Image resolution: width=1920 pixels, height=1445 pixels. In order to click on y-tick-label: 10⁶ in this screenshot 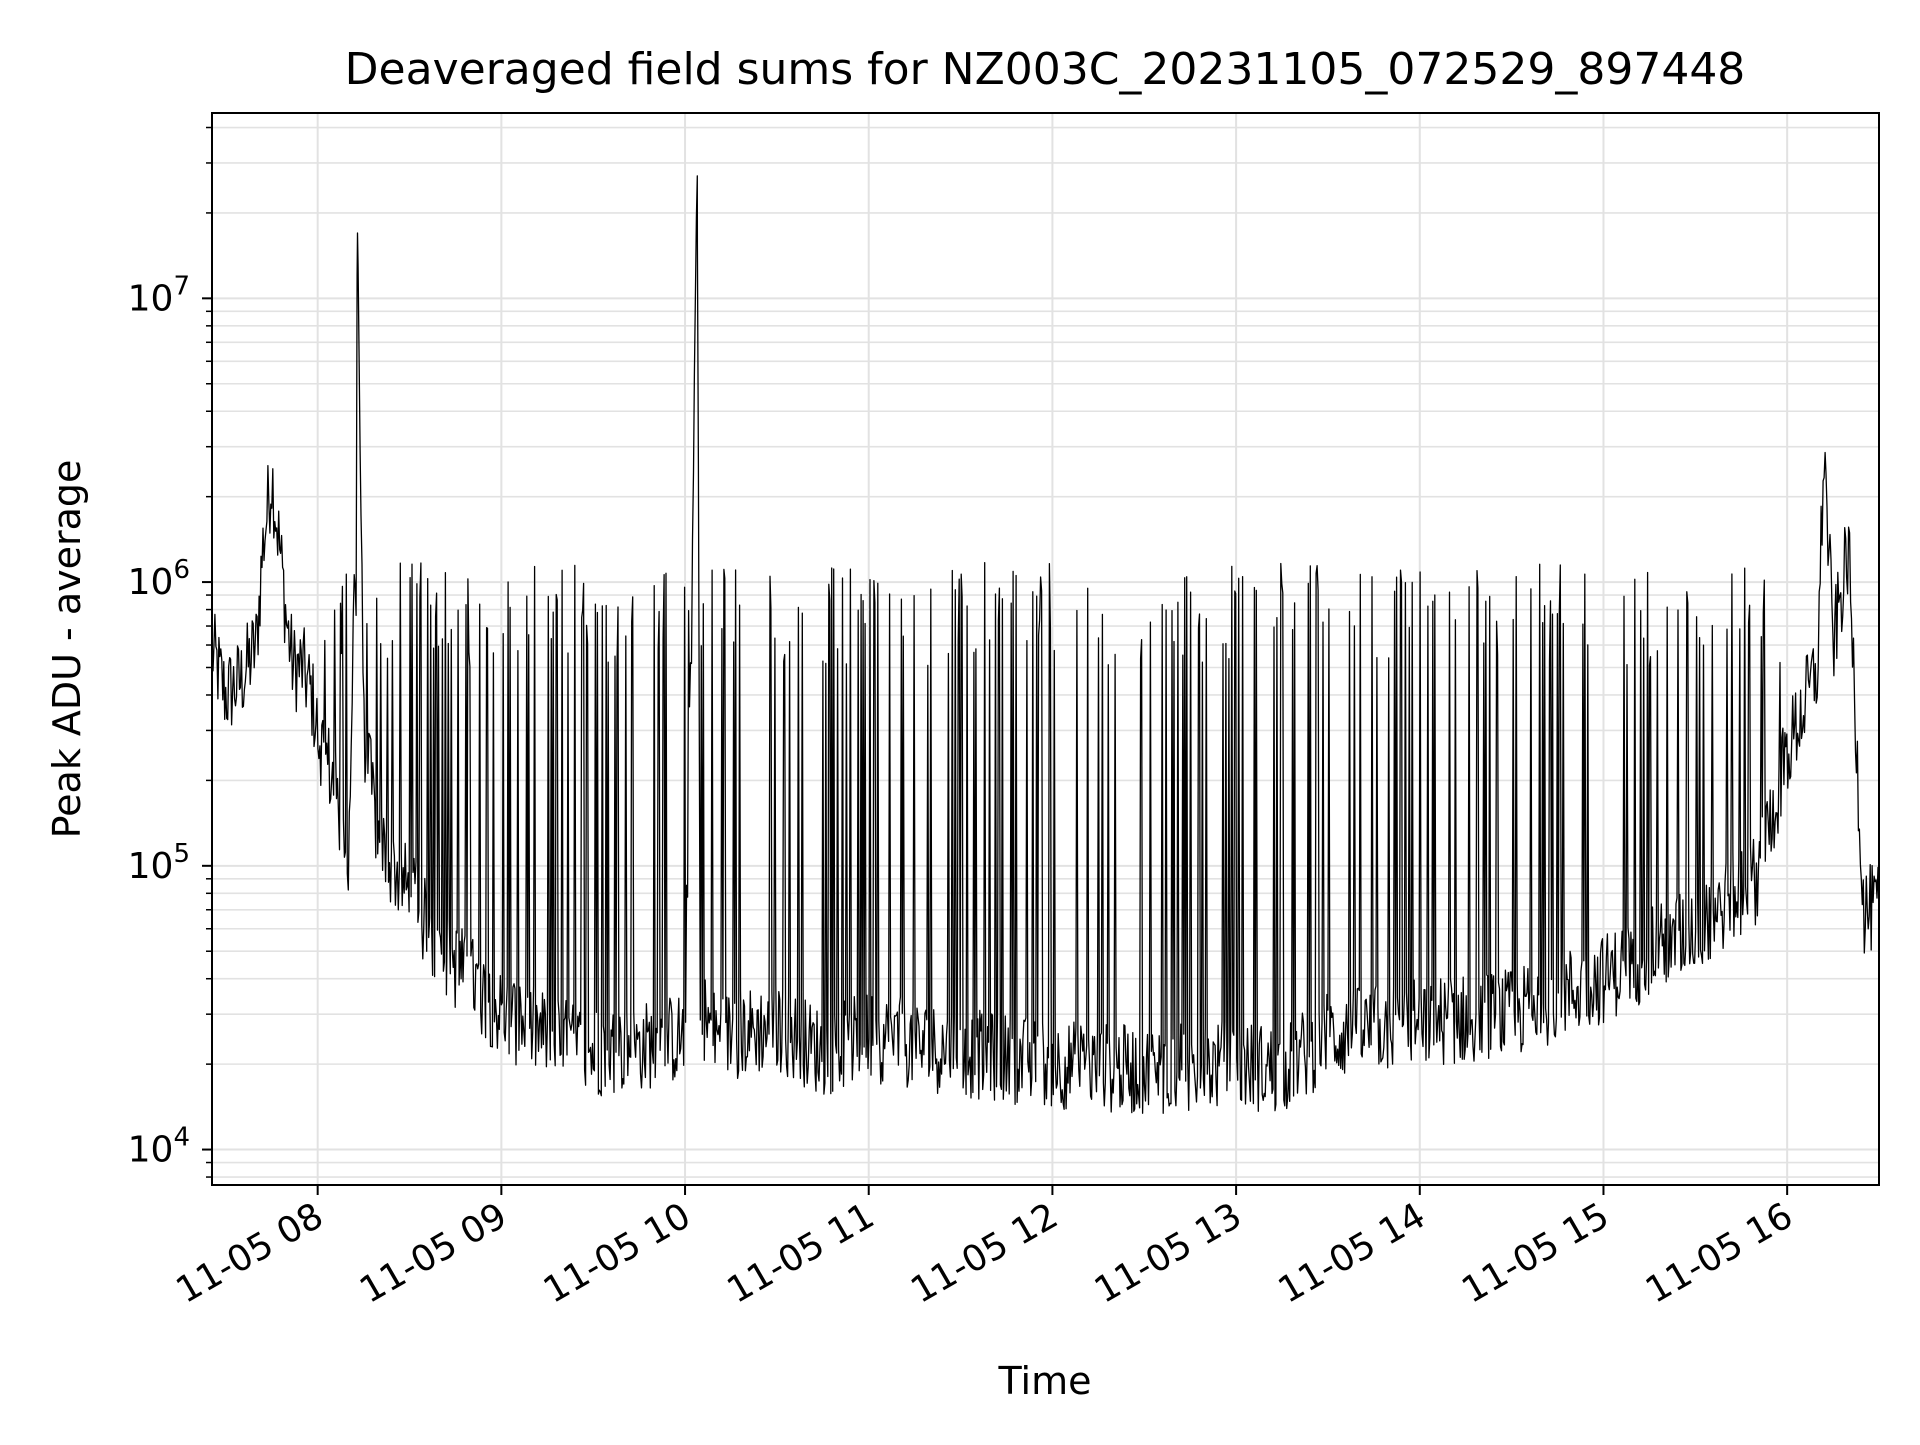, I will do `click(159, 579)`.